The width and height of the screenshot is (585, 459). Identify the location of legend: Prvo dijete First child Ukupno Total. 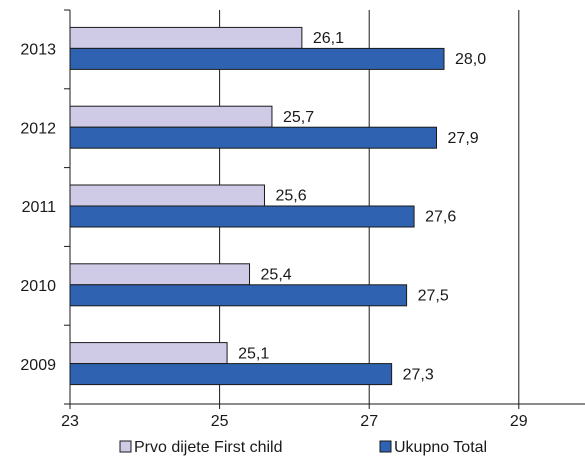
(303, 447).